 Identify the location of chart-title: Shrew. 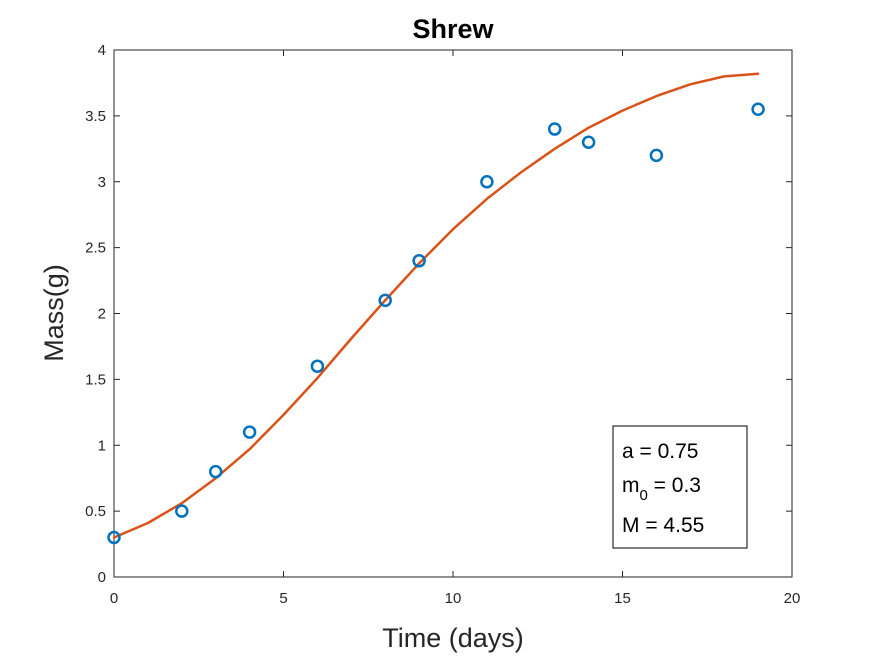
(453, 29).